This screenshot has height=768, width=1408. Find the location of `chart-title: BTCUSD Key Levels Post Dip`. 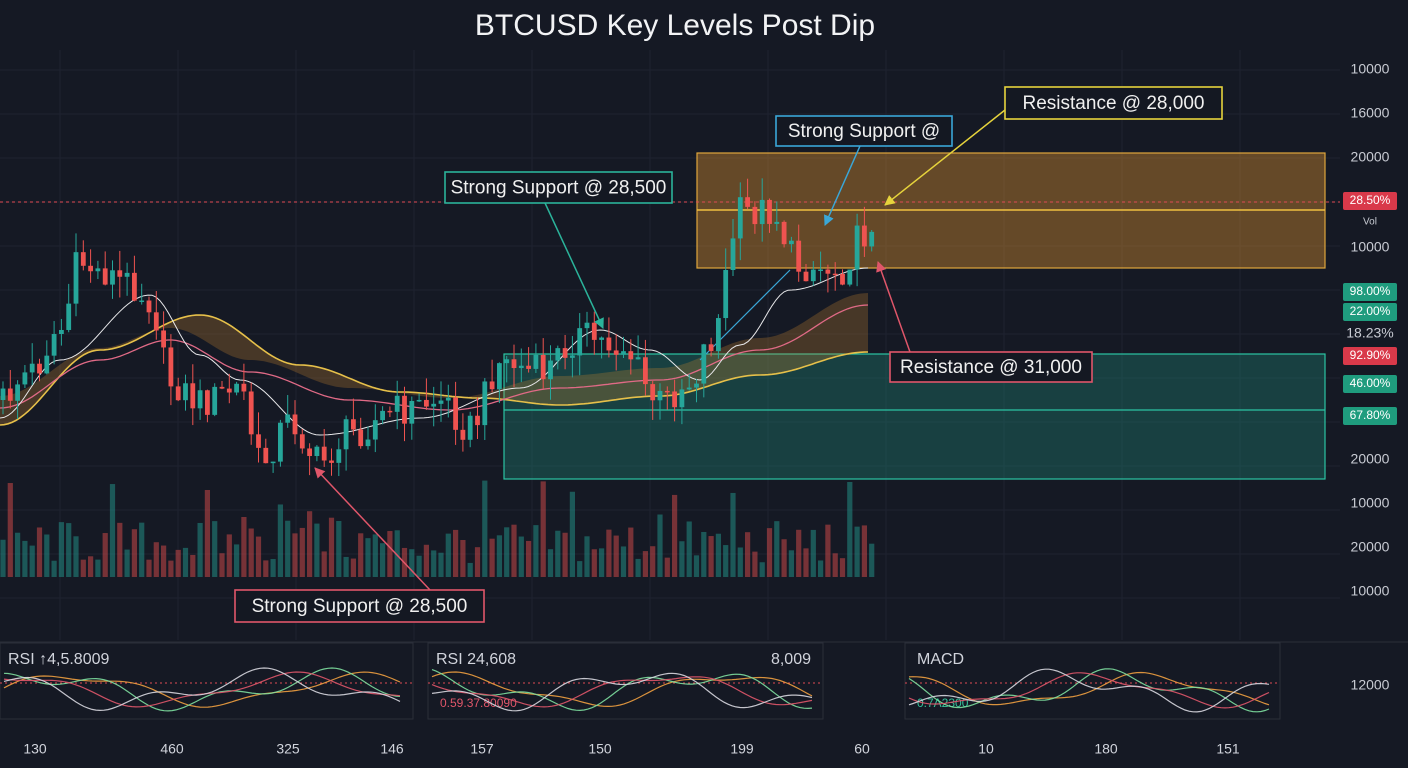

chart-title: BTCUSD Key Levels Post Dip is located at coordinates (675, 25).